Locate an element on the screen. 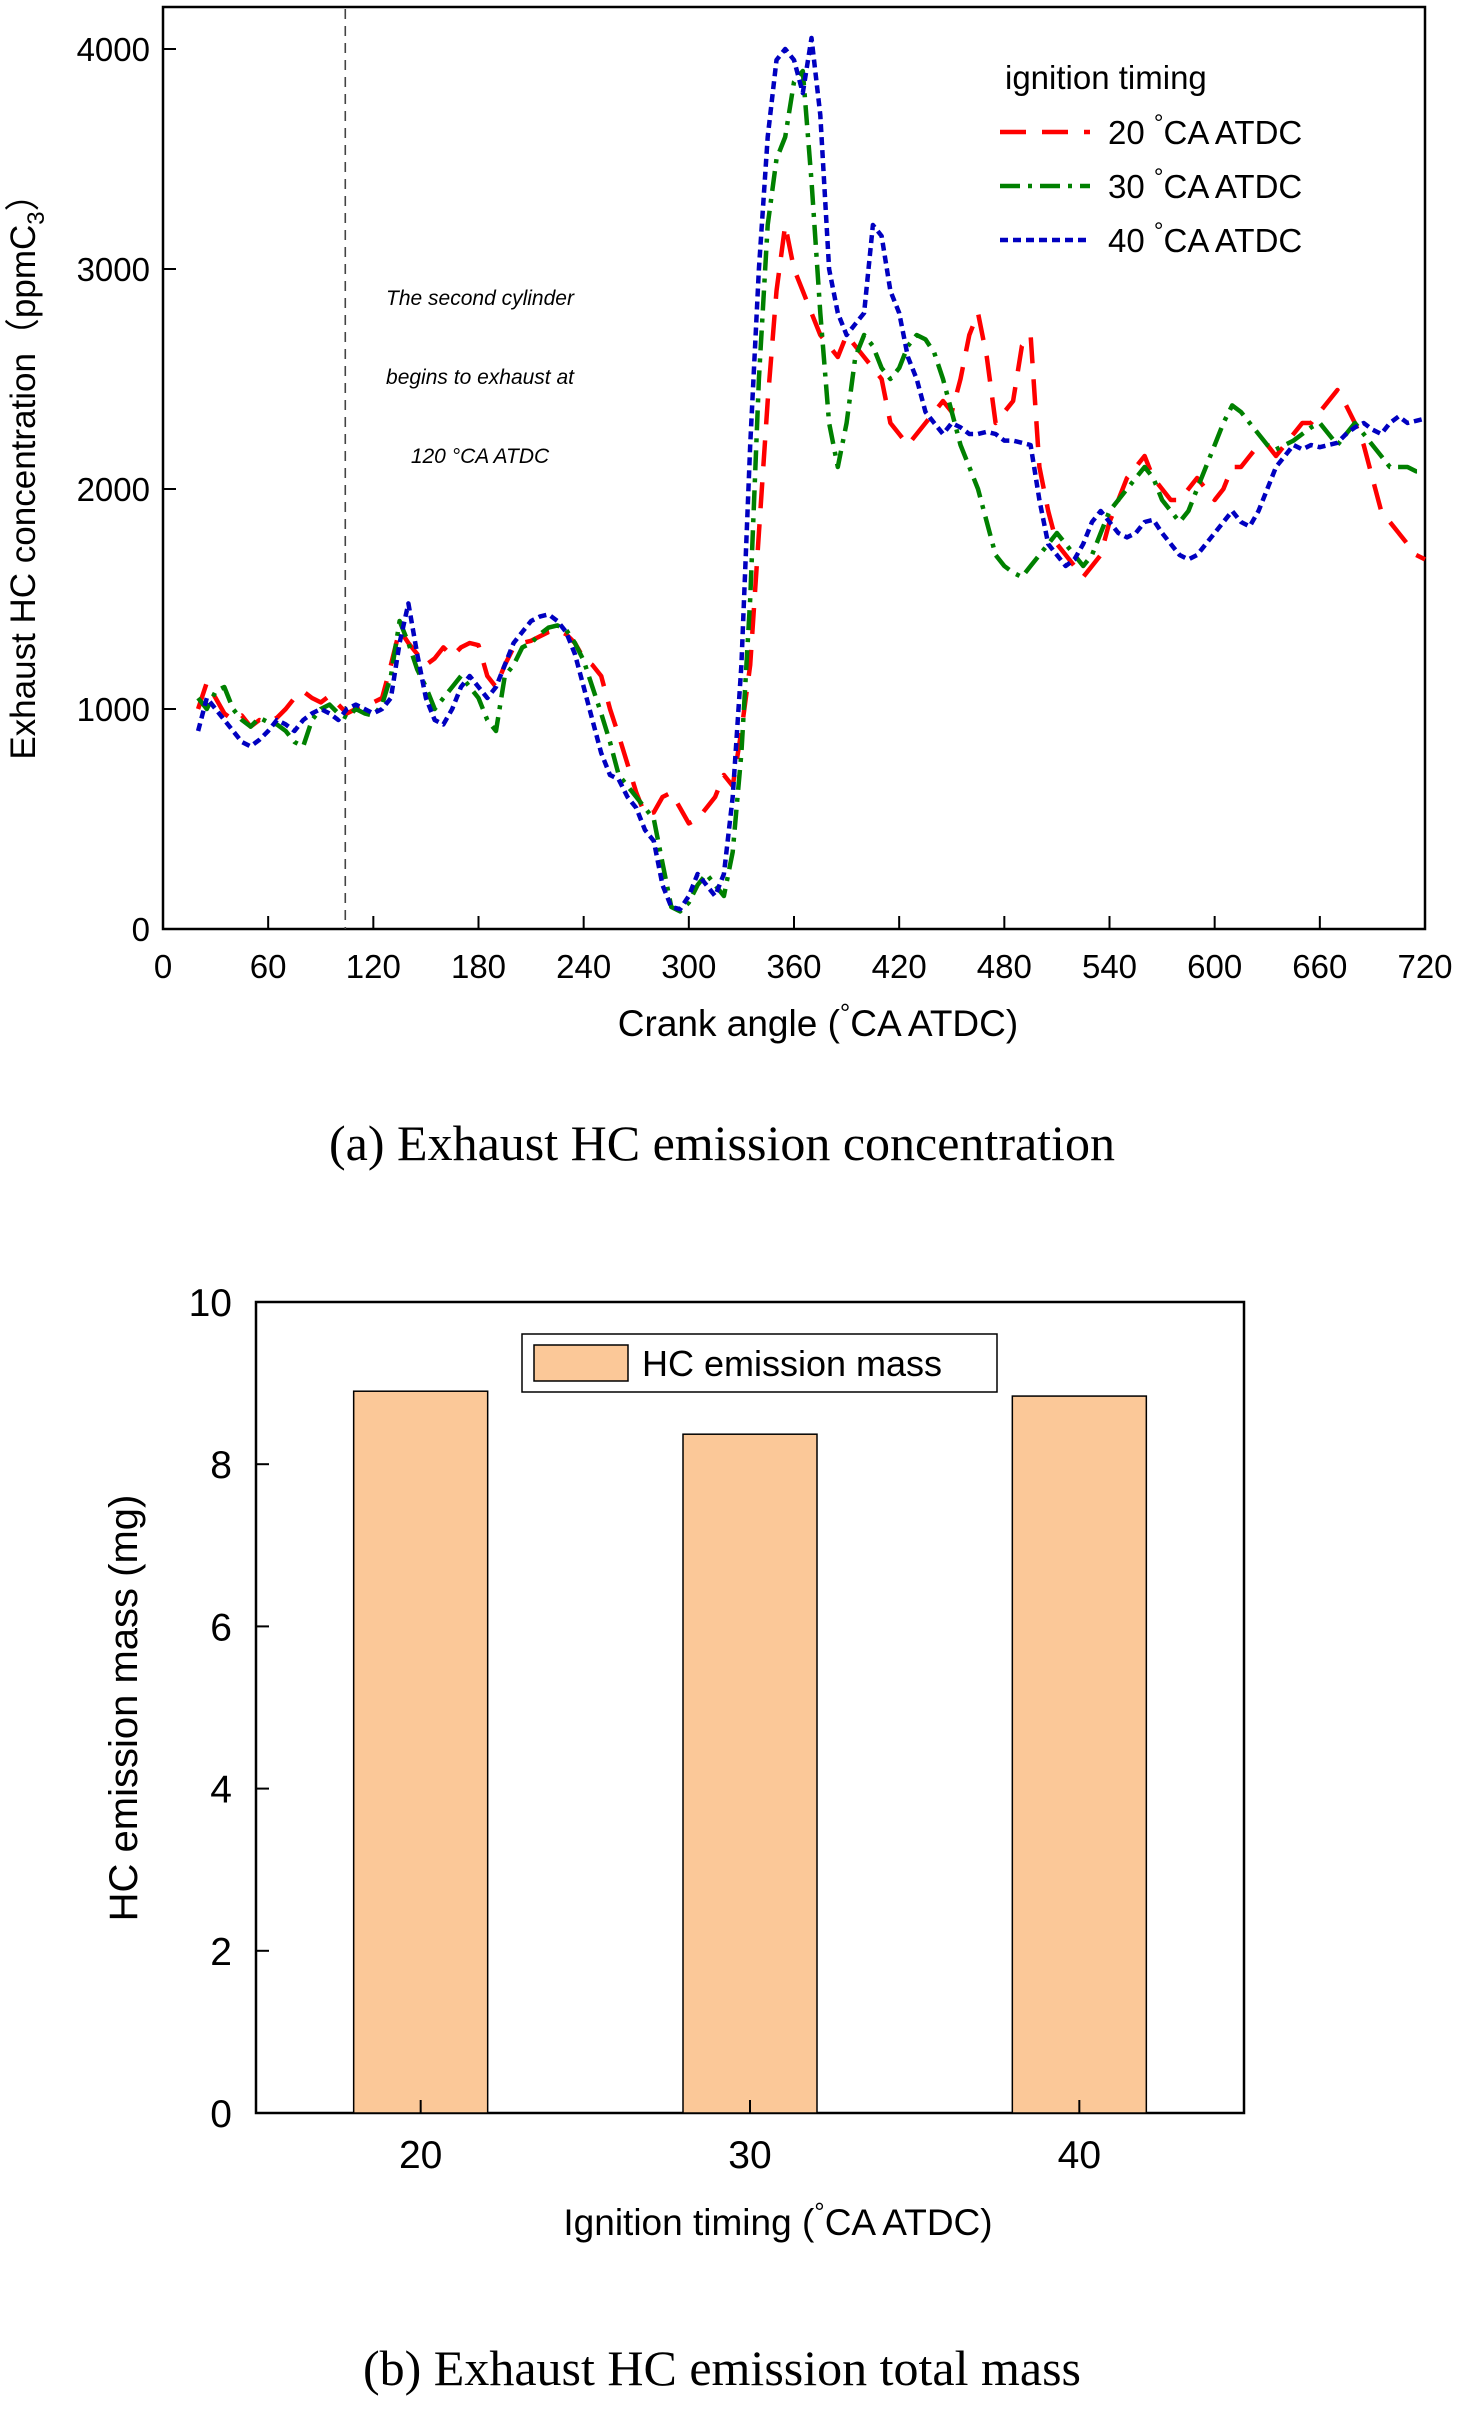  line-x-axis-title: Crank angle (°CA ATDC) is located at coordinates (818, 1021).